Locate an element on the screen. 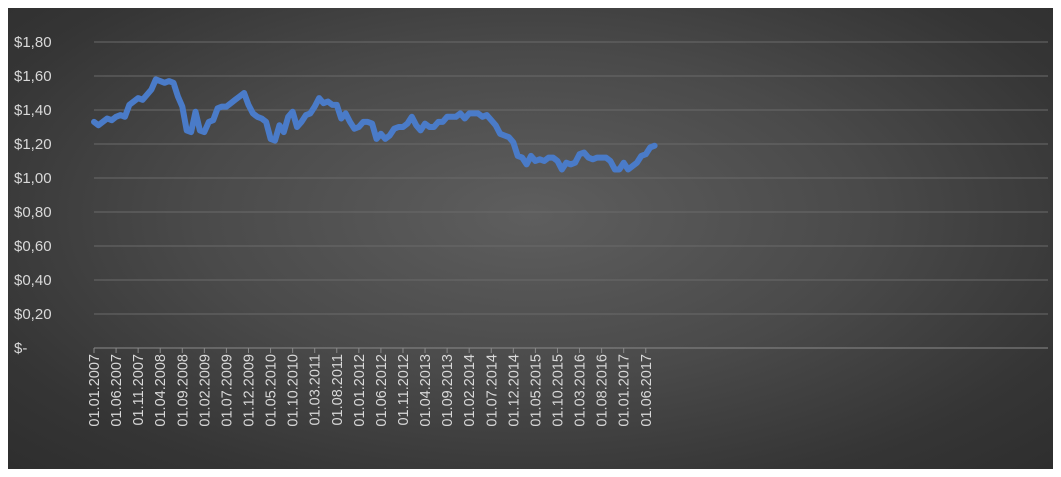  x-tick-label: 01.02.2014 is located at coordinates (470, 390).